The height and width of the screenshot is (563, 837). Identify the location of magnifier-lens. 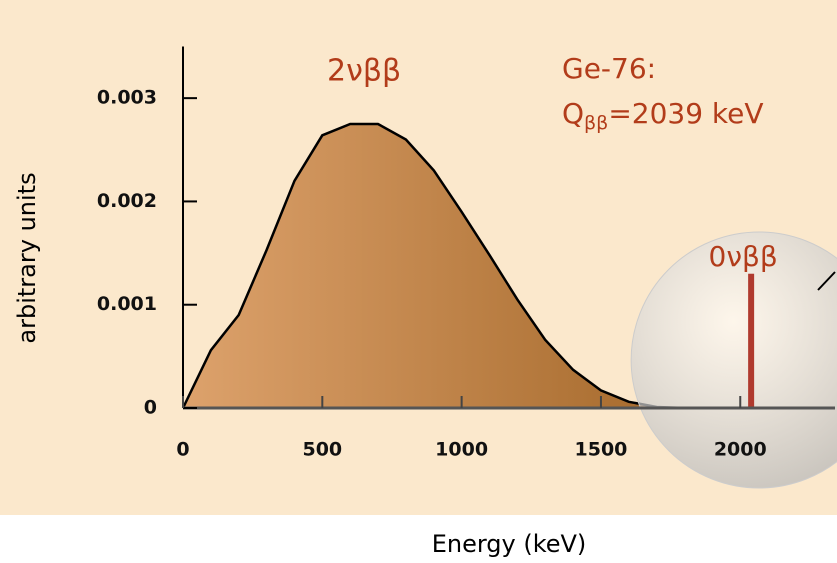
(733, 360).